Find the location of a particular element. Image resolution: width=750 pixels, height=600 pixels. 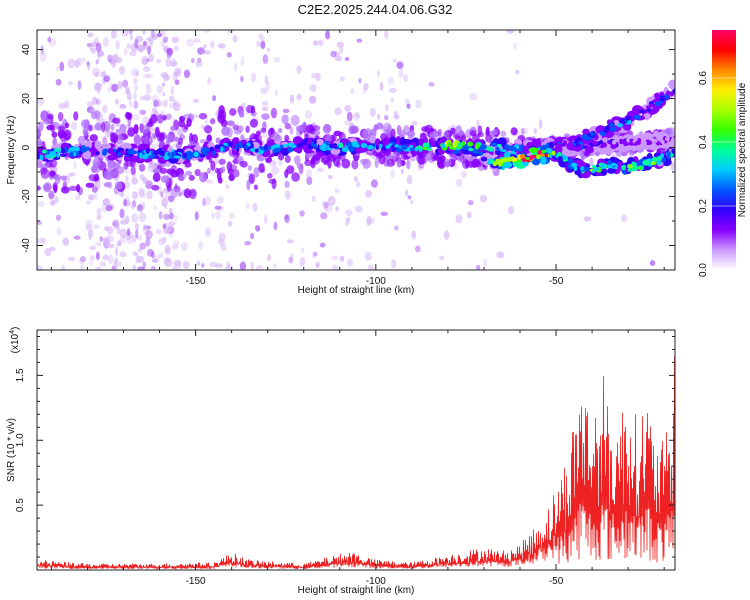

y-tick-label: 1.5 is located at coordinates (20, 375).